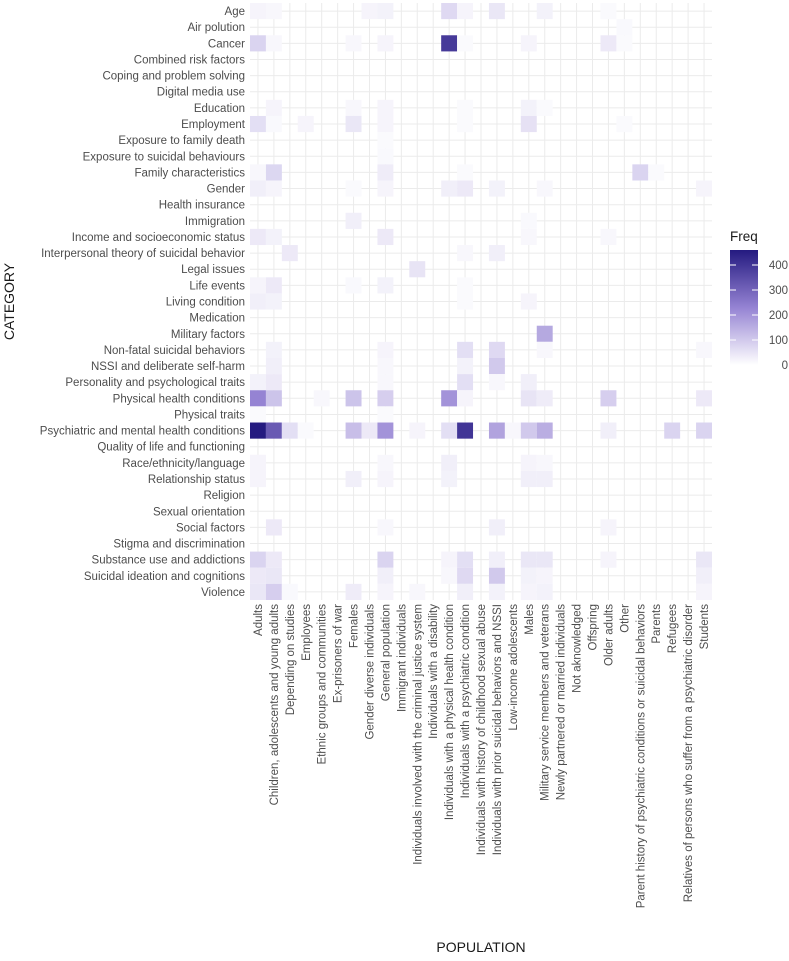 This screenshot has height=961, width=789. What do you see at coordinates (226, 44) in the screenshot?
I see `y-tick-cancer: Cancer` at bounding box center [226, 44].